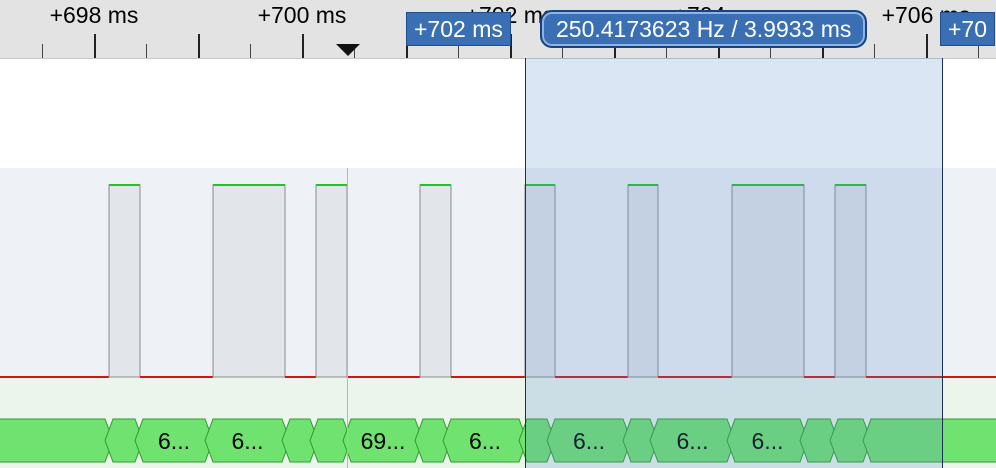  Describe the element at coordinates (302, 15) in the screenshot. I see `ruler-label-700: +700 ms` at that location.